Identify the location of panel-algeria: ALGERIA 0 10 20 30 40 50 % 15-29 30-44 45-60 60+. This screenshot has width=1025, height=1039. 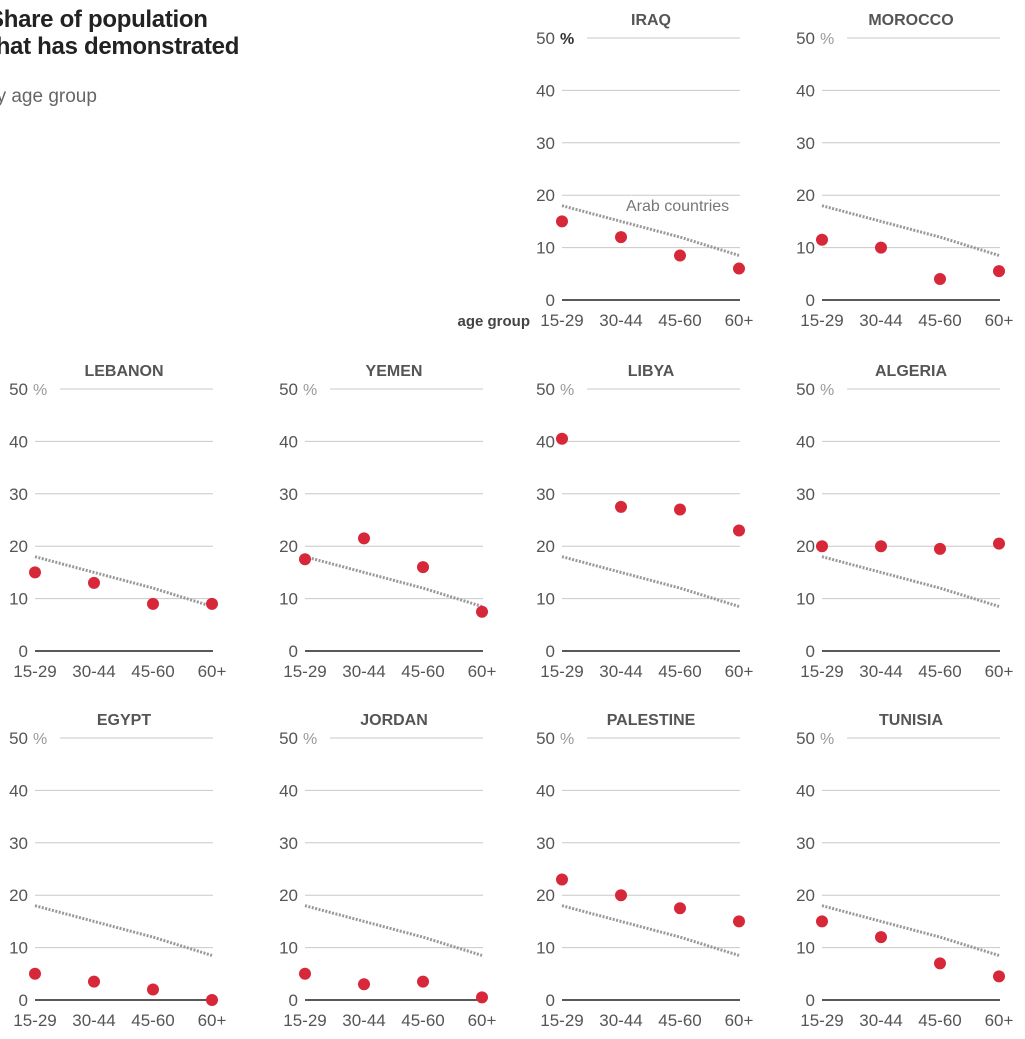
(904, 522).